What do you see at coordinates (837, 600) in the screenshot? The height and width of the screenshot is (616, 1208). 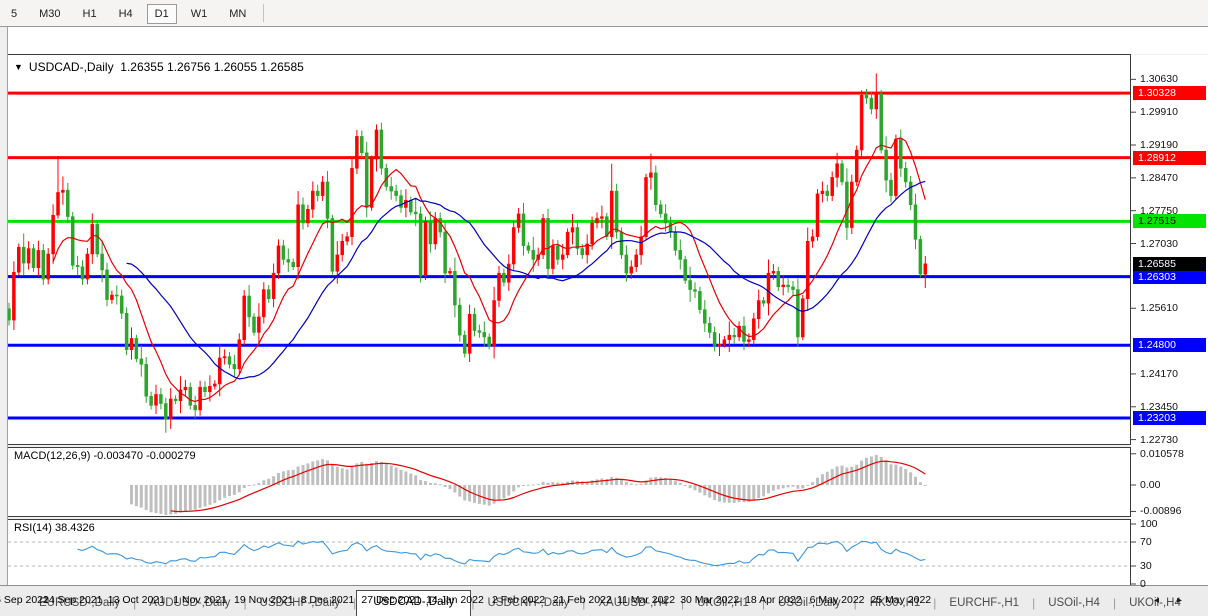 I see `date-axis-label: 6 May 2022` at bounding box center [837, 600].